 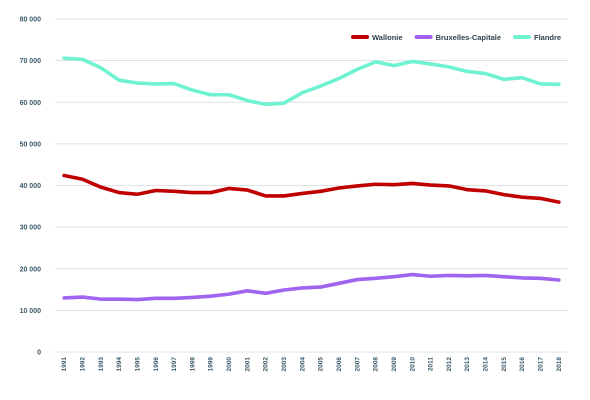 I want to click on x-tick-label: 1996, so click(x=156, y=364).